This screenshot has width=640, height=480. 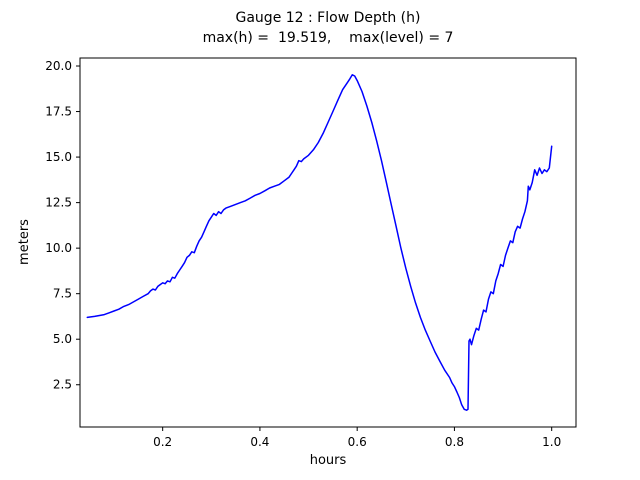 I want to click on x-tick-label: 1.0, so click(x=551, y=442).